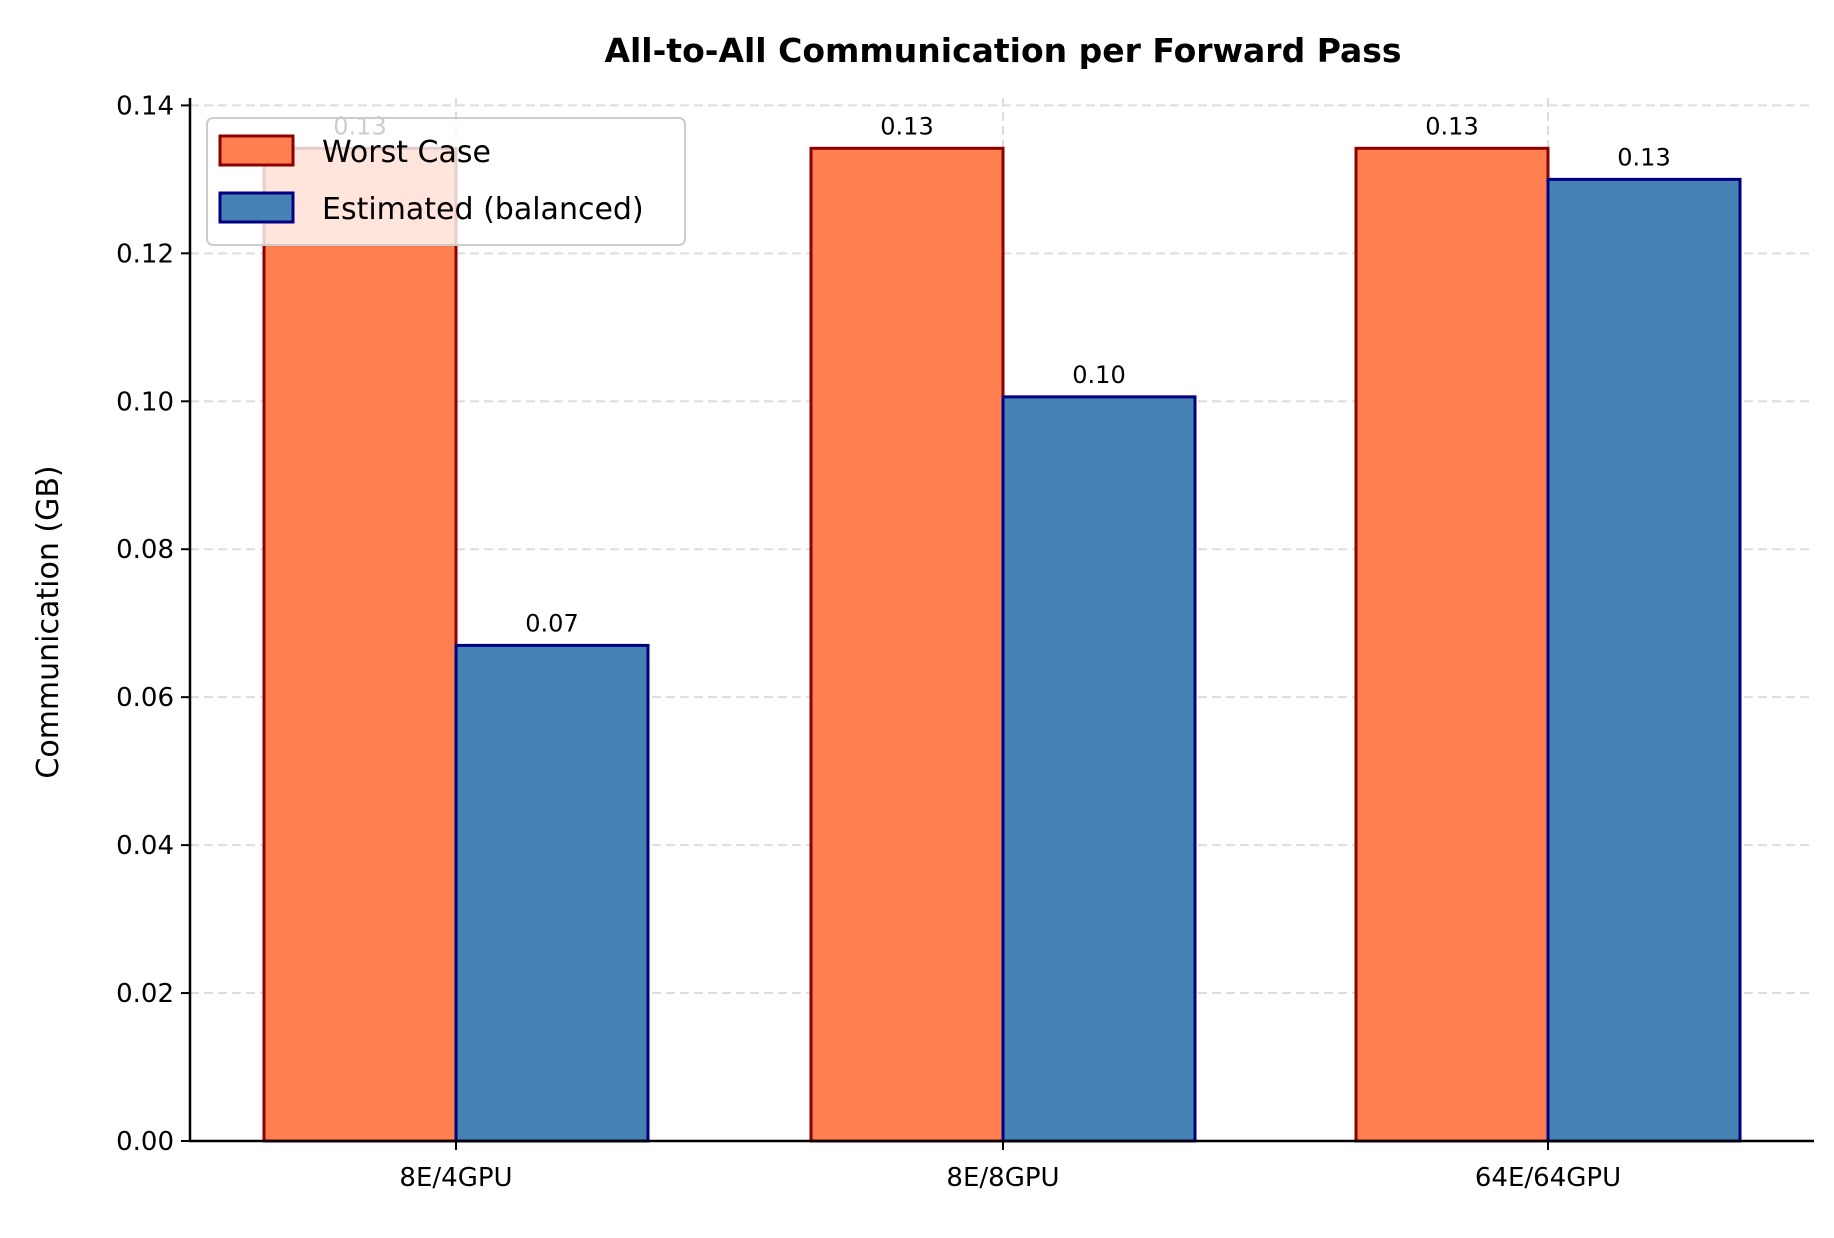  I want to click on legend-swatch-estimated, so click(256, 207).